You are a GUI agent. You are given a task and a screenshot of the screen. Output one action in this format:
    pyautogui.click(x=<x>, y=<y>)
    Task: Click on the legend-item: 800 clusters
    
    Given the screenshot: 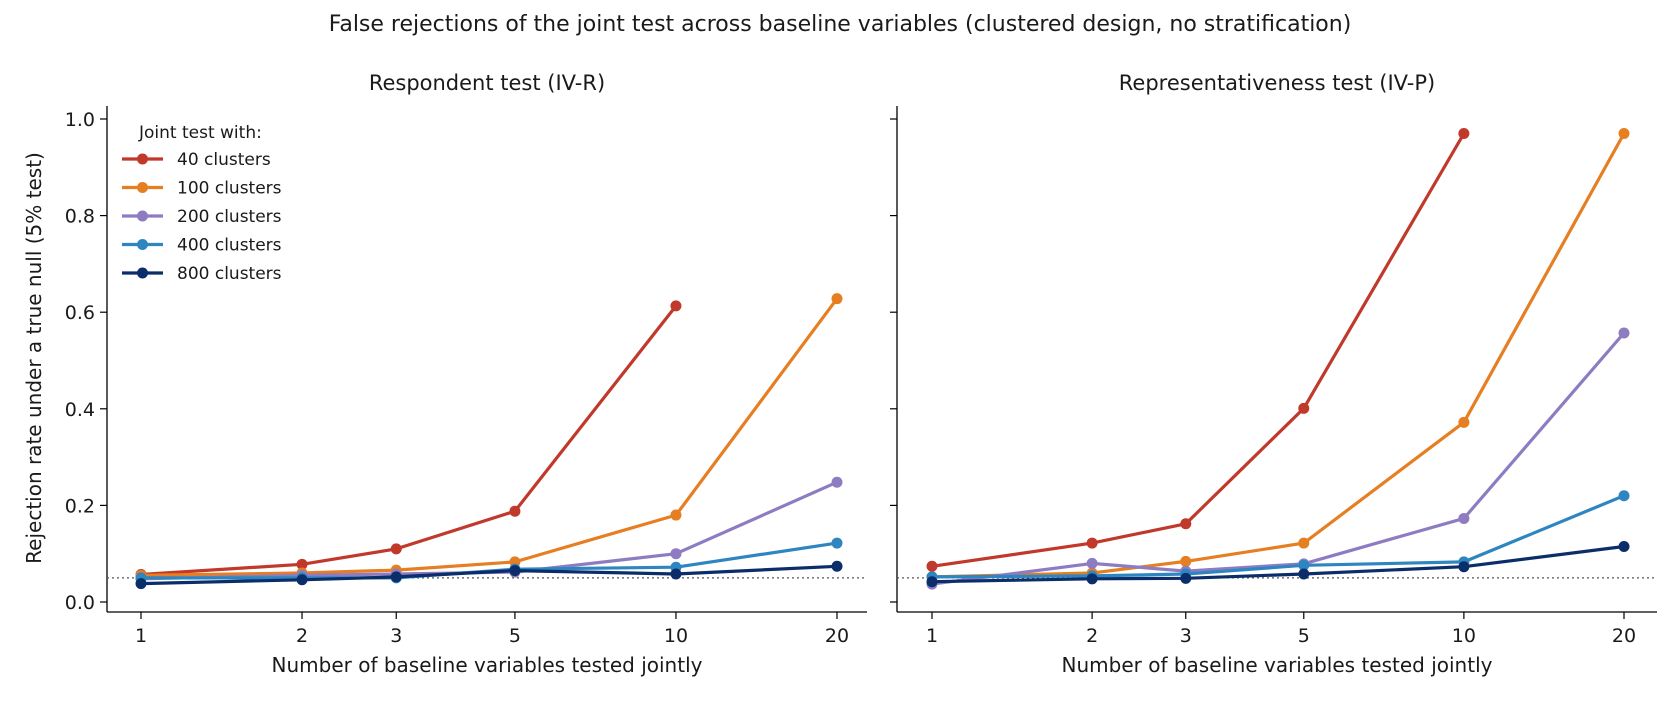 What is the action you would take?
    pyautogui.click(x=202, y=274)
    